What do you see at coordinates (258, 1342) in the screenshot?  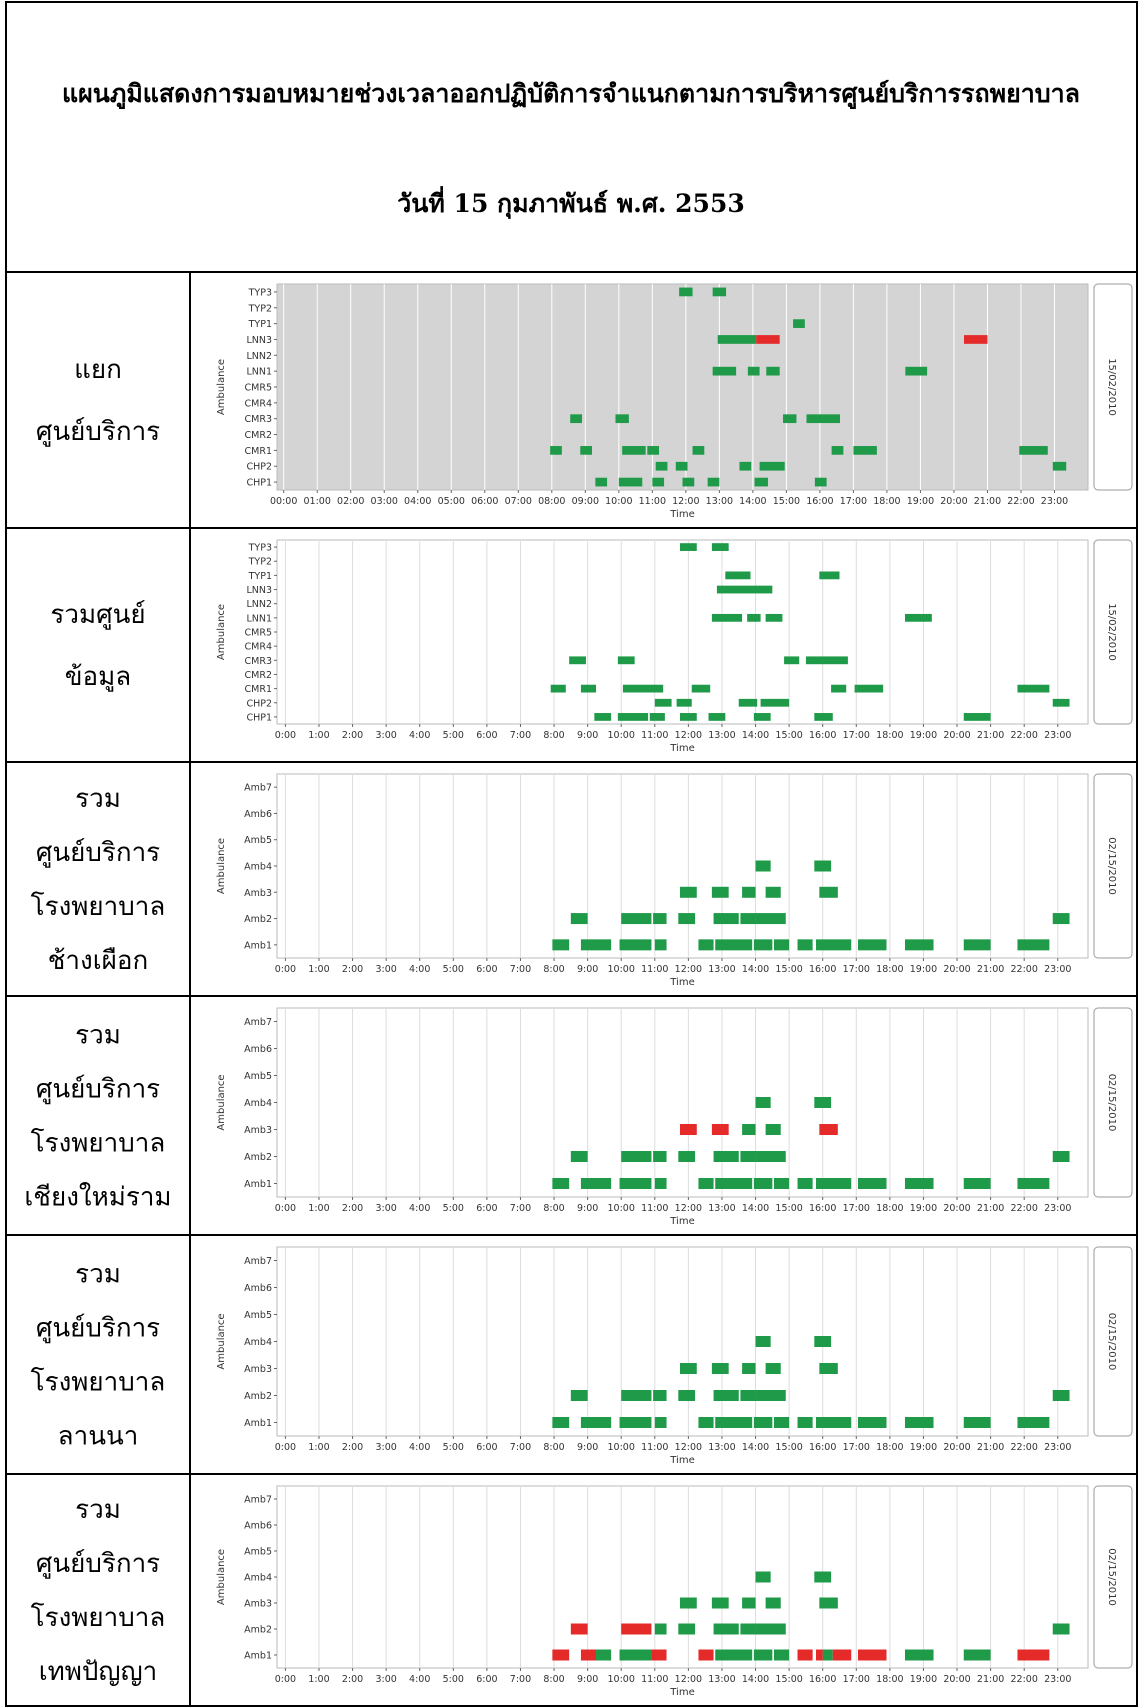 I see `y-tick-label: Amb4` at bounding box center [258, 1342].